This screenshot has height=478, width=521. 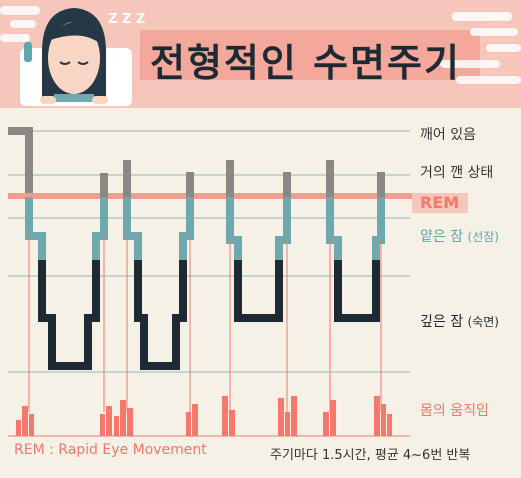 I want to click on stage-label-movement: 몸의 움직임, so click(x=454, y=411).